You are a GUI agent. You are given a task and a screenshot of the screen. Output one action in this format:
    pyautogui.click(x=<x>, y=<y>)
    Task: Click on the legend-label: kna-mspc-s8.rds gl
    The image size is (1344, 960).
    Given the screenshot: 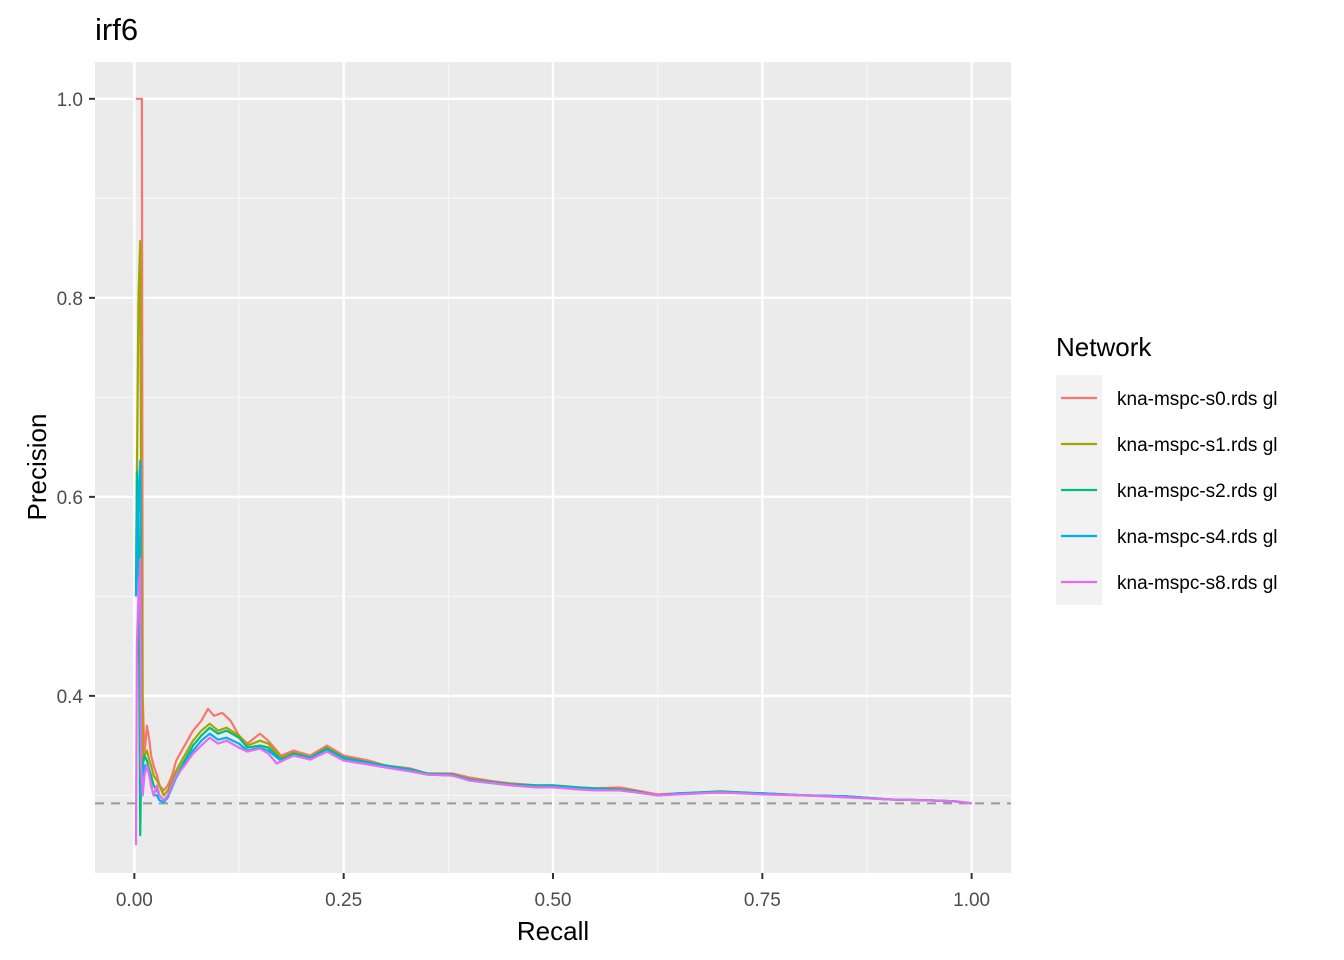 What is the action you would take?
    pyautogui.click(x=1197, y=583)
    